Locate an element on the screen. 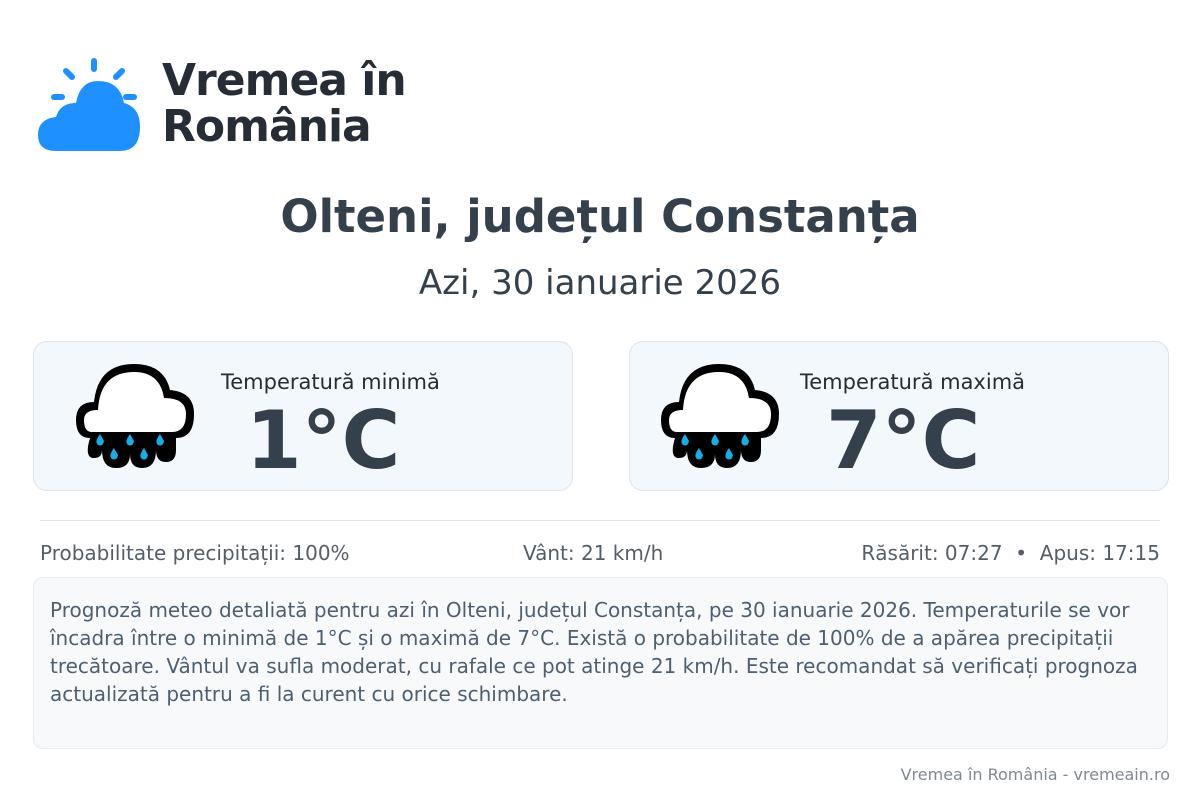  max-temp-card: Temperatură maximă 7°C is located at coordinates (899, 416).